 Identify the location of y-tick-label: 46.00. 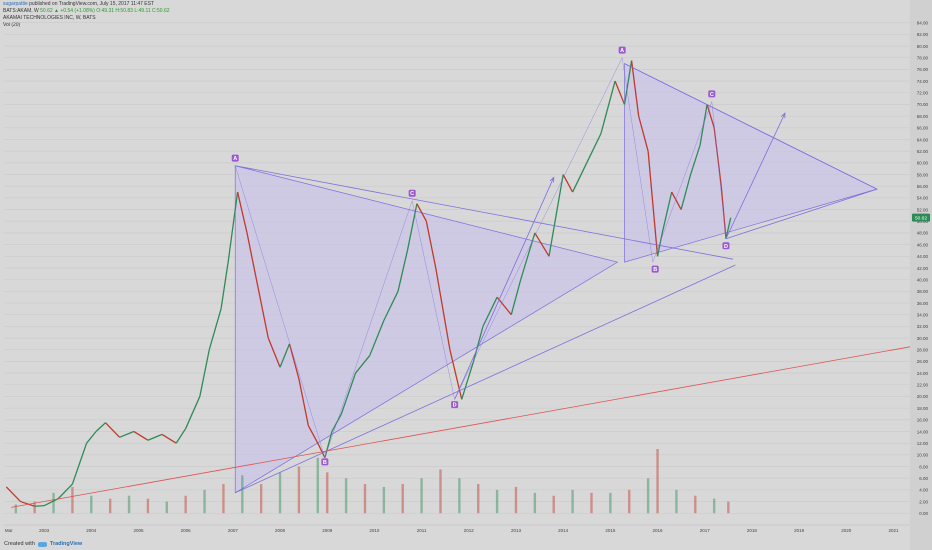
(923, 244).